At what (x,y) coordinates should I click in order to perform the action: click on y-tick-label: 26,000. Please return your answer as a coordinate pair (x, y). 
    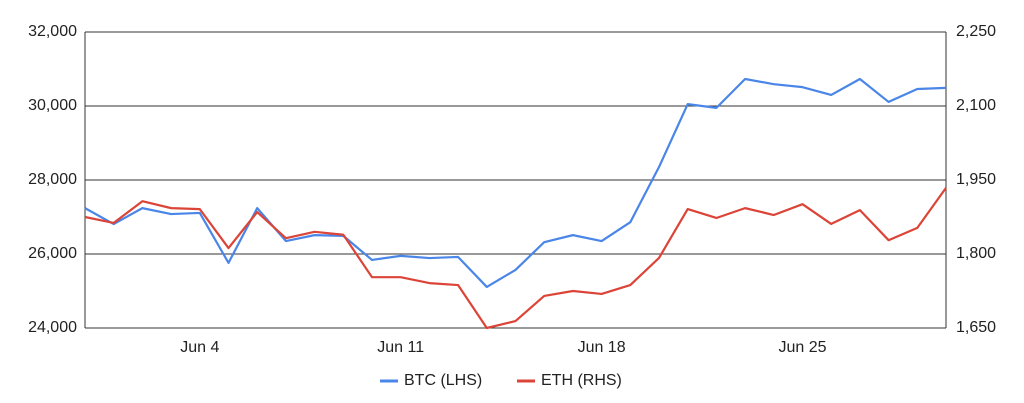
    Looking at the image, I should click on (52, 253).